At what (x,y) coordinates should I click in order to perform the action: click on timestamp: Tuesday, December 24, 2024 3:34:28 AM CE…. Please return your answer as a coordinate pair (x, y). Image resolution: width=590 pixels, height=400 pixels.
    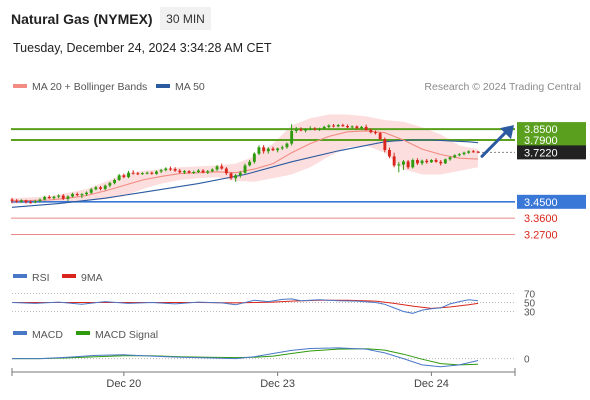
    Looking at the image, I should click on (142, 48).